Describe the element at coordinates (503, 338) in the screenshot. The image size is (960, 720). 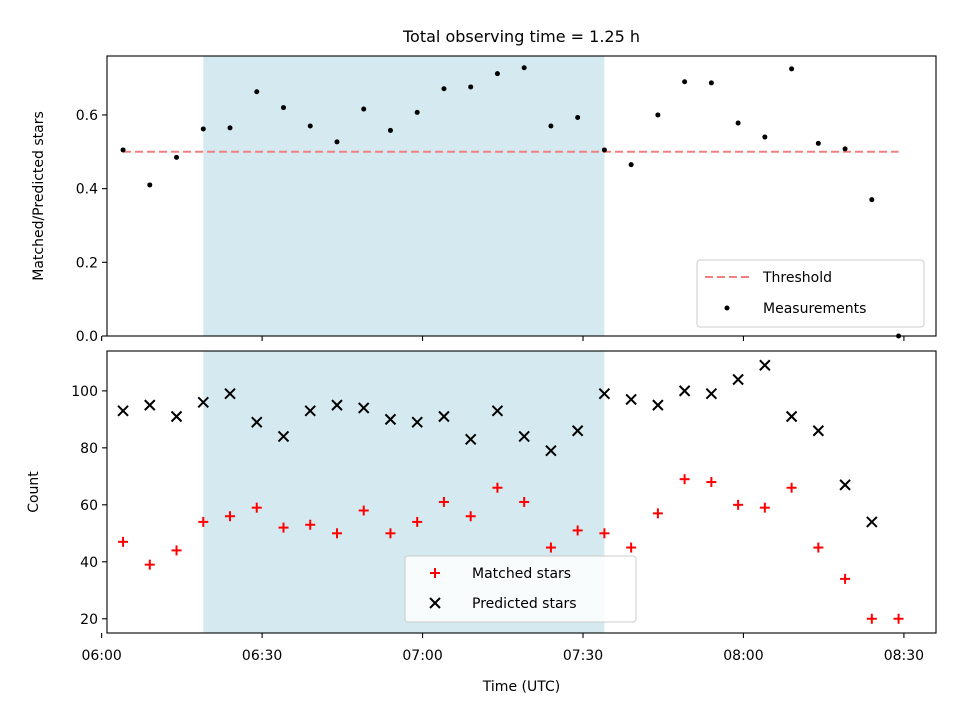
I see `top-x-ticks` at that location.